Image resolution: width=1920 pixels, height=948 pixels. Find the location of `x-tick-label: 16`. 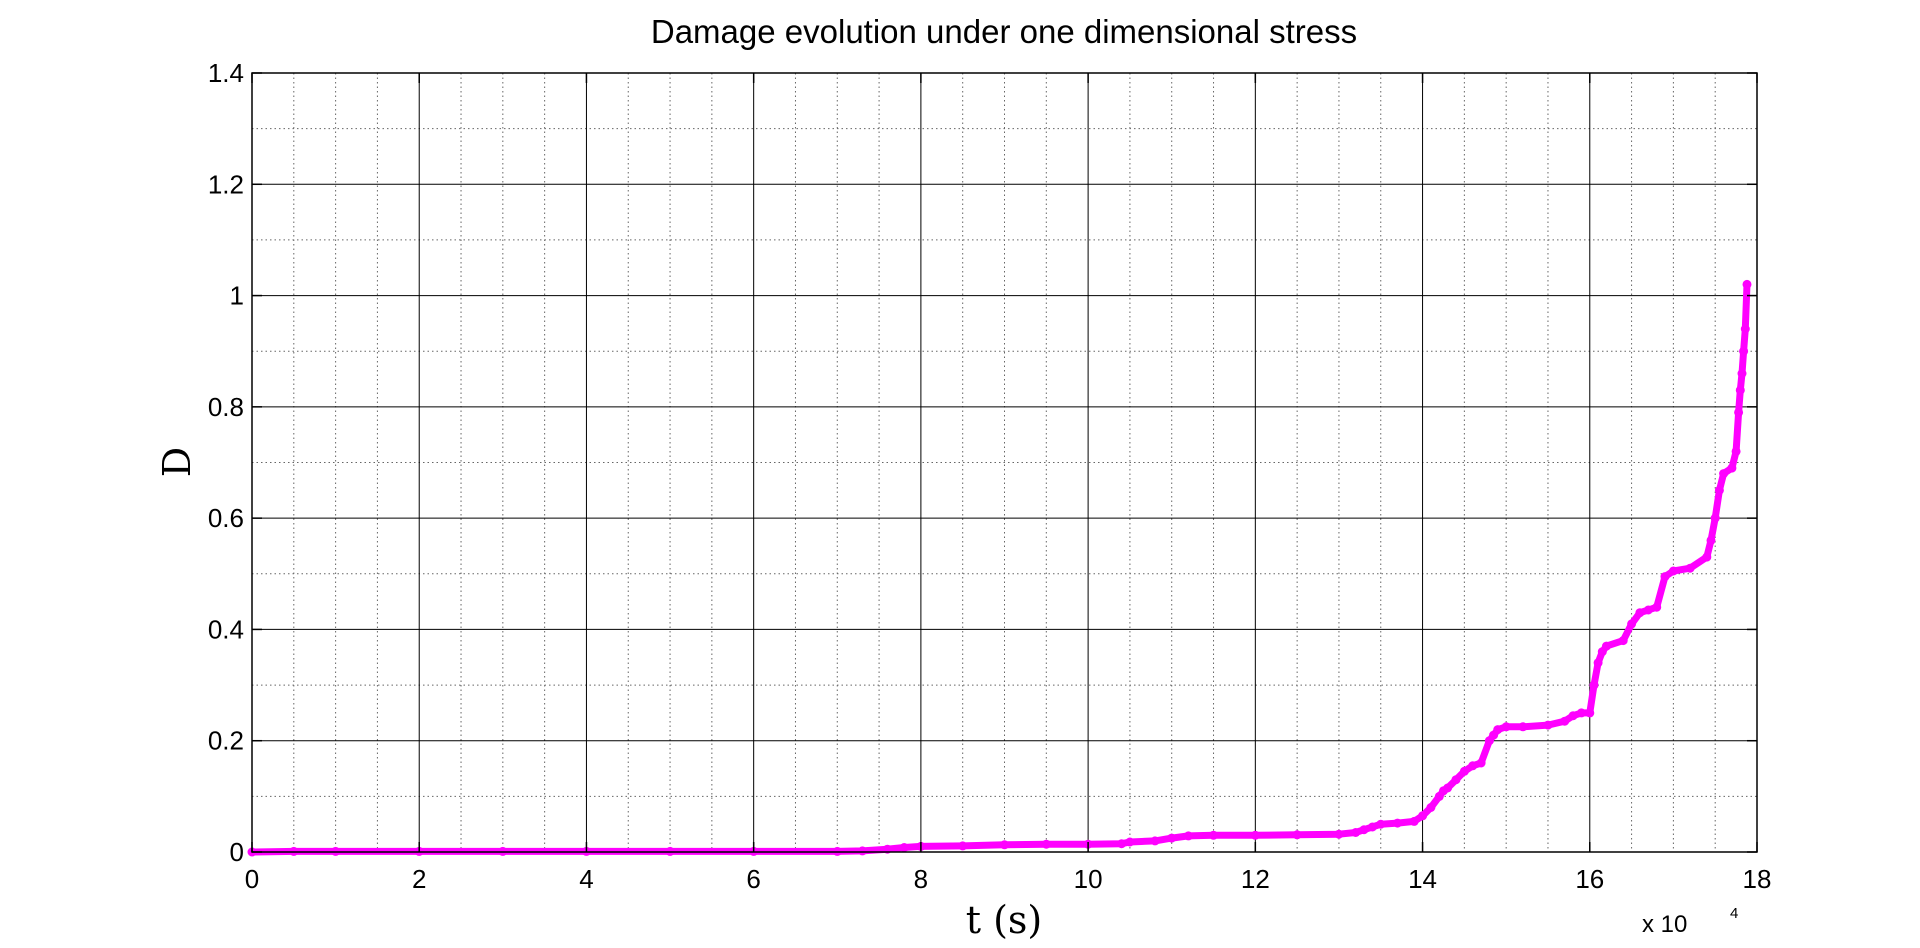

x-tick-label: 16 is located at coordinates (1589, 879).